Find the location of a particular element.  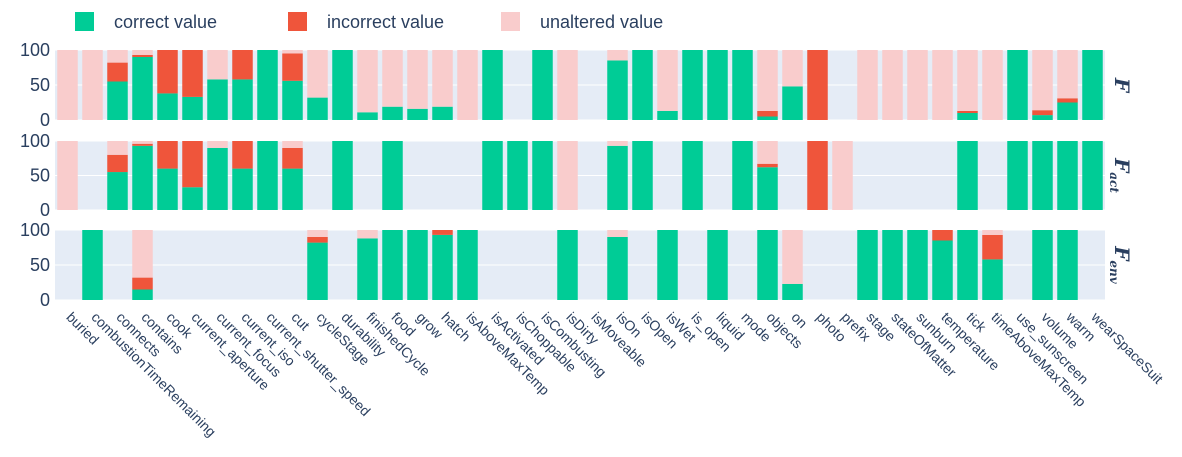

bar-correct-cycleStage is located at coordinates (317, 271).